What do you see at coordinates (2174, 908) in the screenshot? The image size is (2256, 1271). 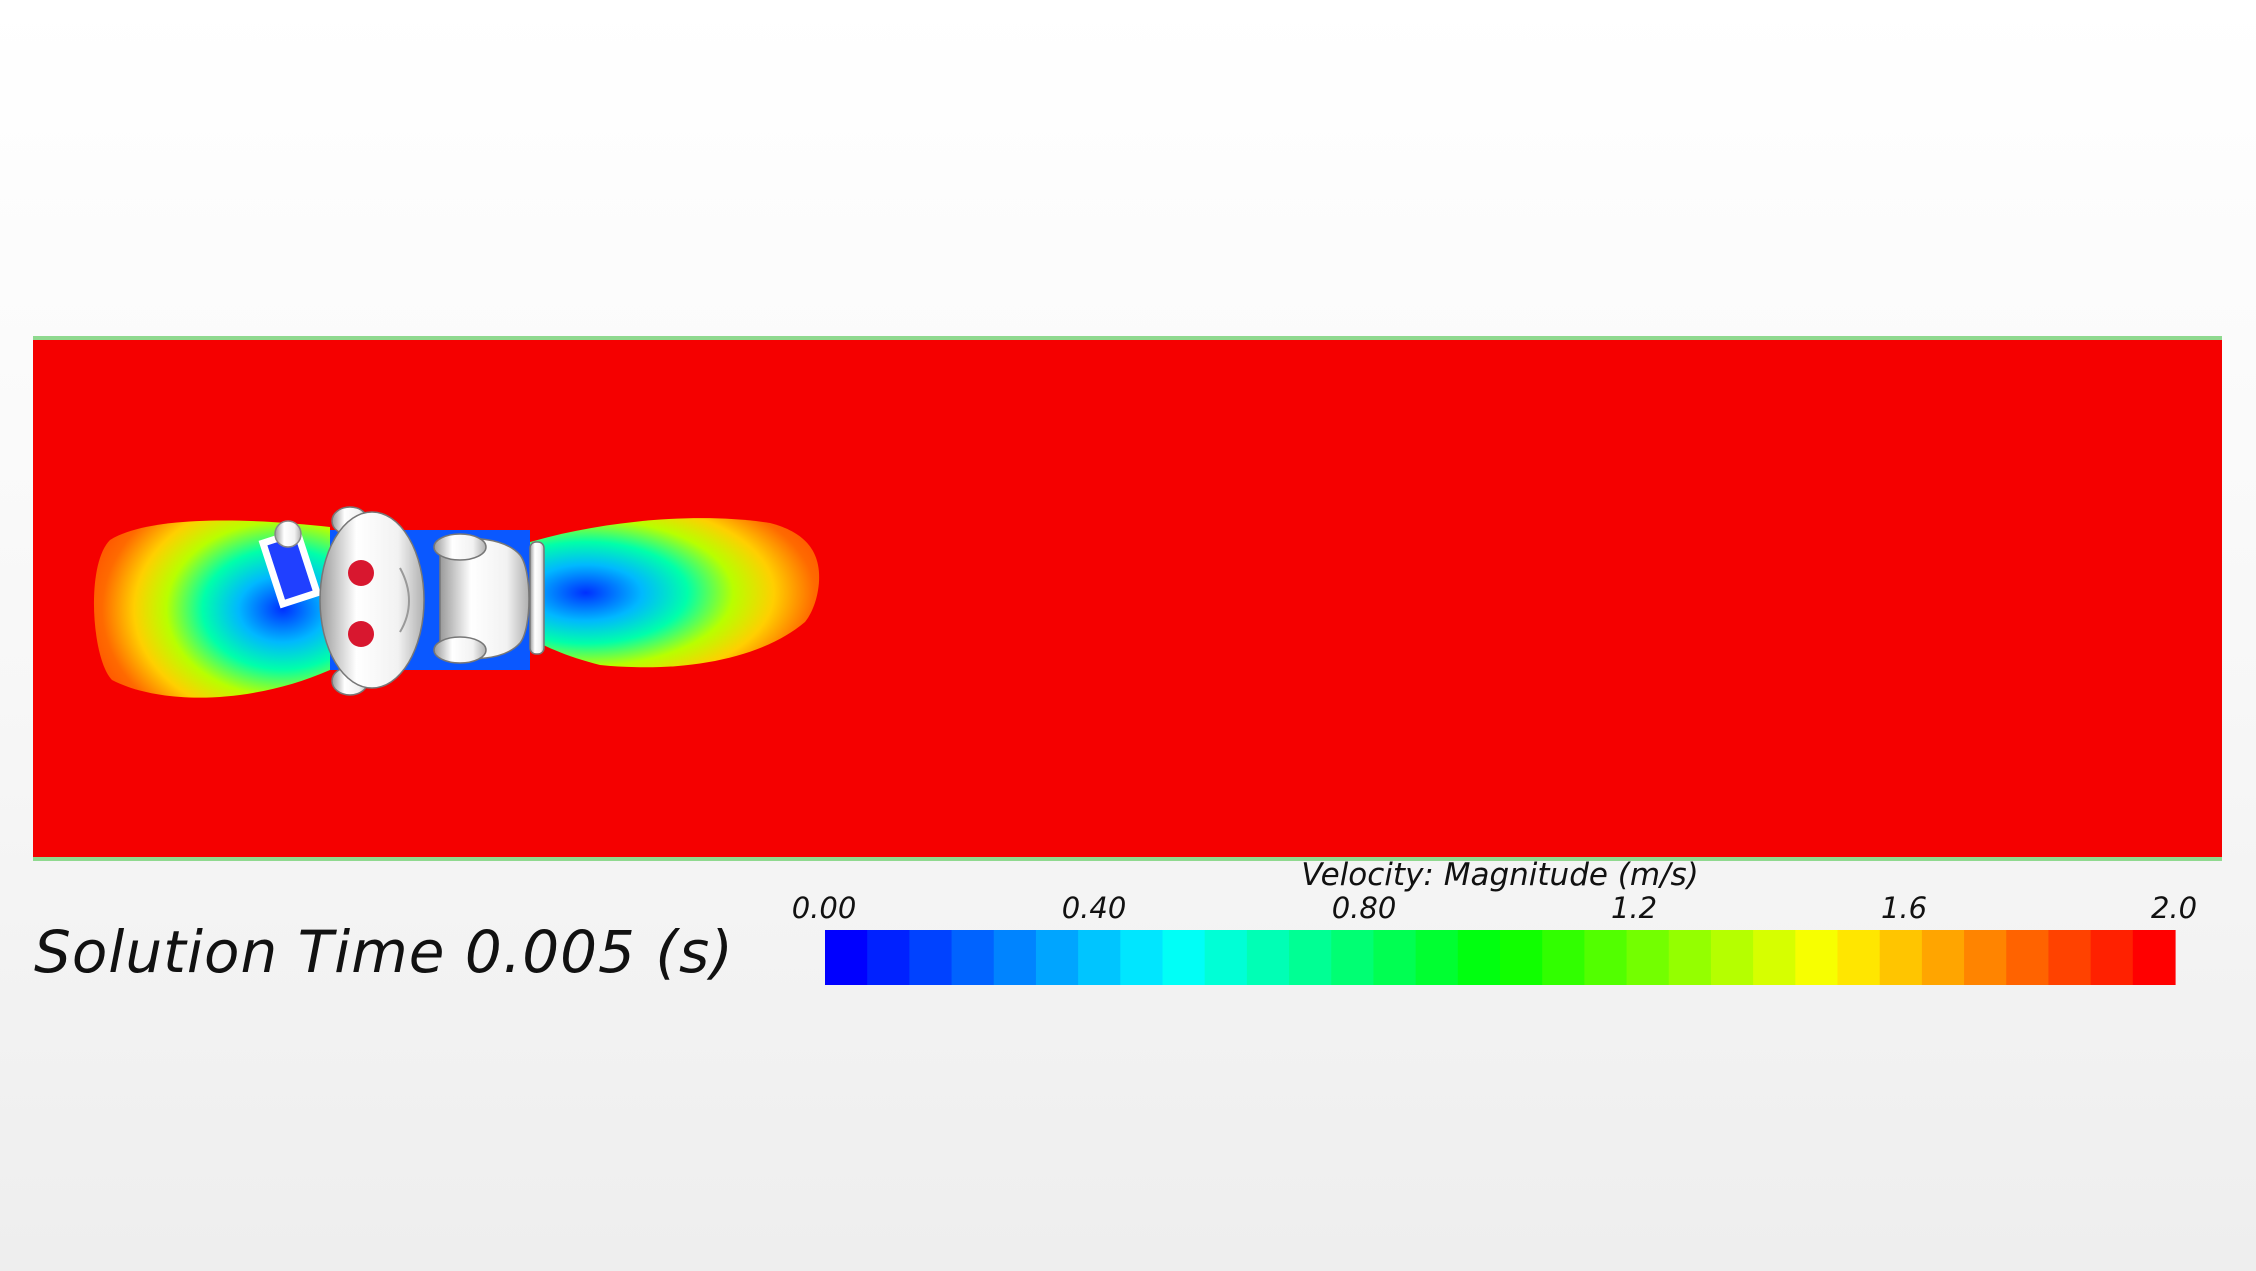 I see `colorbar-tick-label: 2.0` at bounding box center [2174, 908].